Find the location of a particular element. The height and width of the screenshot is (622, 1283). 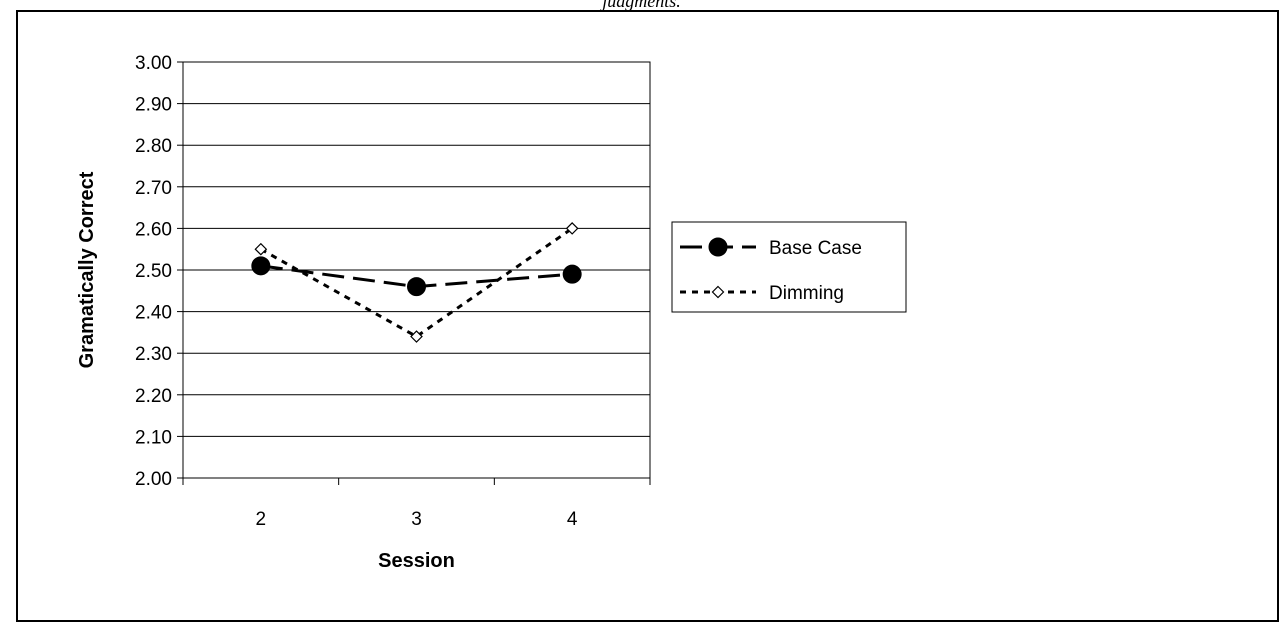

y-tick-label: 2.20 is located at coordinates (153, 396).